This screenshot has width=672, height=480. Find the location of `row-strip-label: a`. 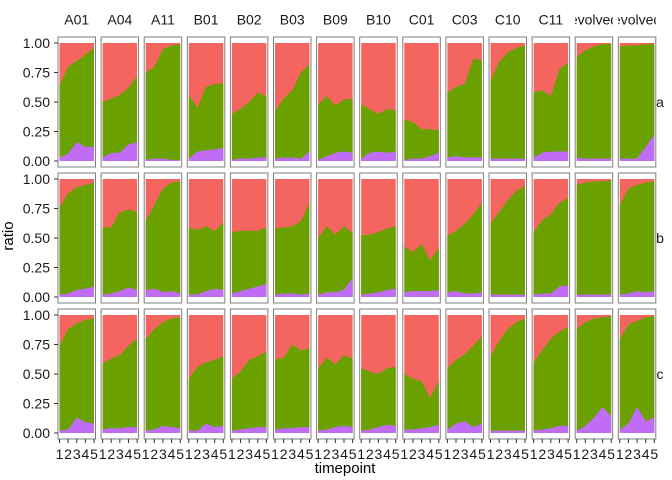

row-strip-label: a is located at coordinates (660, 102).